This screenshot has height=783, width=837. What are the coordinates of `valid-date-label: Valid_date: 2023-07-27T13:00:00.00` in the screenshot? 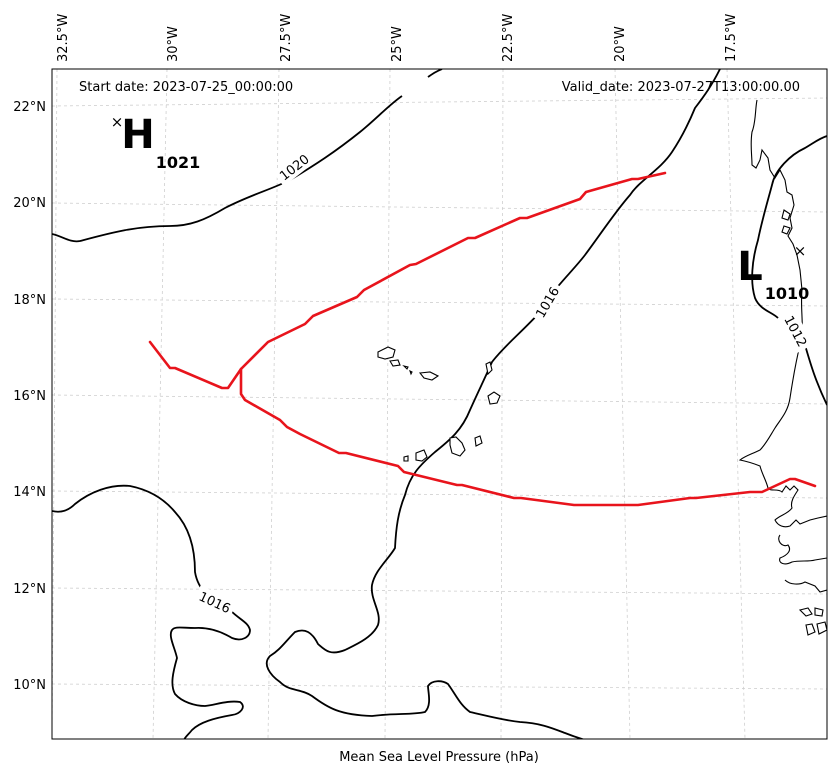 It's located at (681, 87).